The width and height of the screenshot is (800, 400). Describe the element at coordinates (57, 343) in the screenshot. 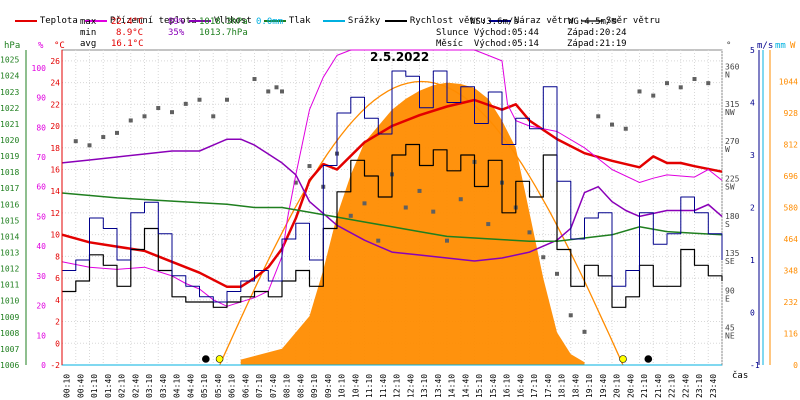

I see `c-tick-label: 0` at that location.